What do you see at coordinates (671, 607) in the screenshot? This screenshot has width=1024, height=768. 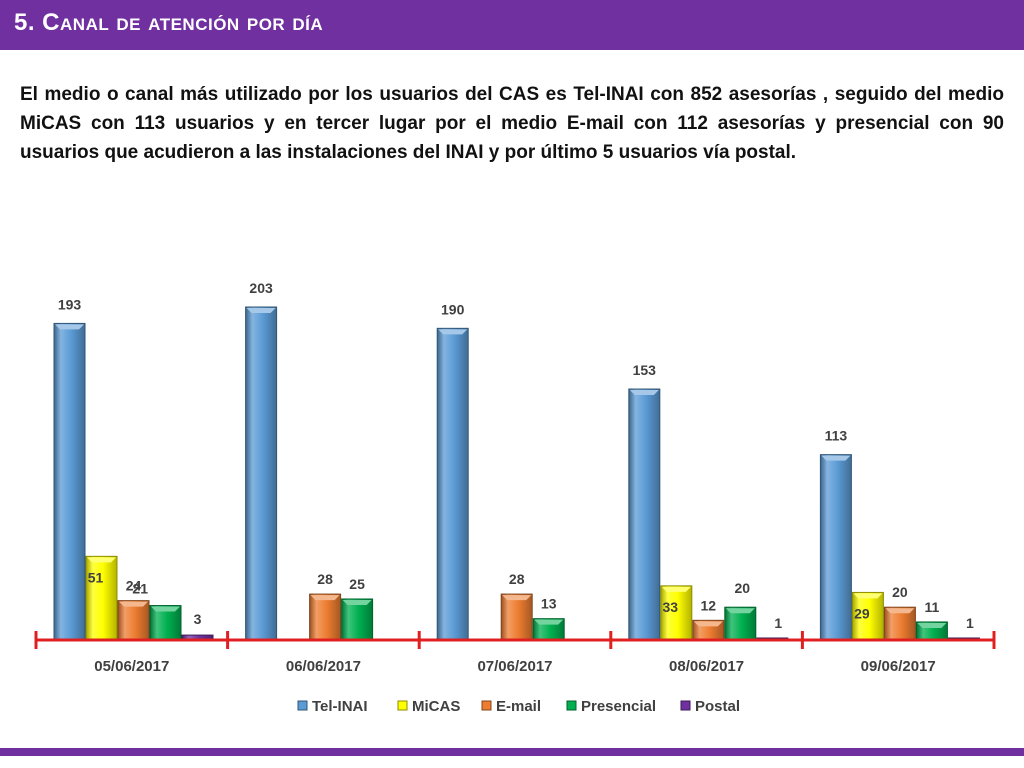 I see `data-label: 33` at bounding box center [671, 607].